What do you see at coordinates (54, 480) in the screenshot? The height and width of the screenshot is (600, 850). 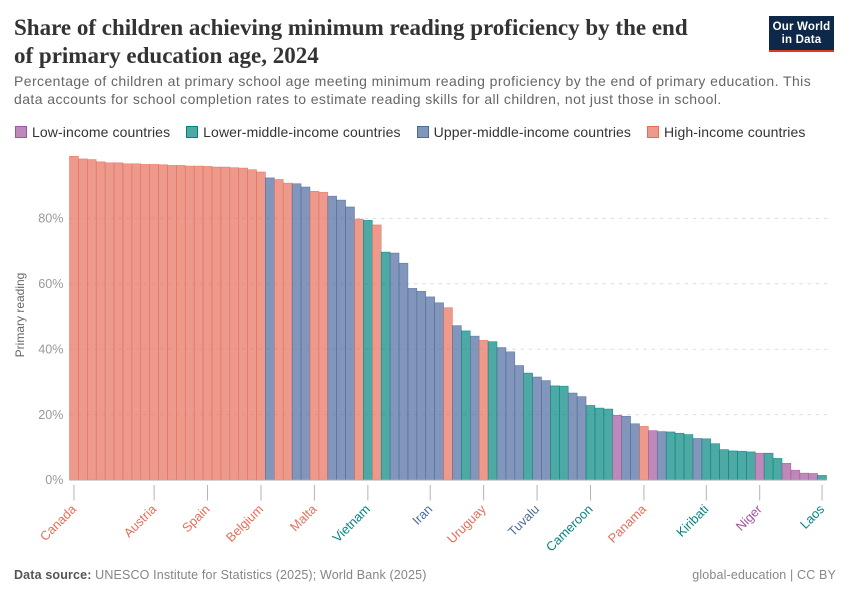 I see `svg-text: 0%` at bounding box center [54, 480].